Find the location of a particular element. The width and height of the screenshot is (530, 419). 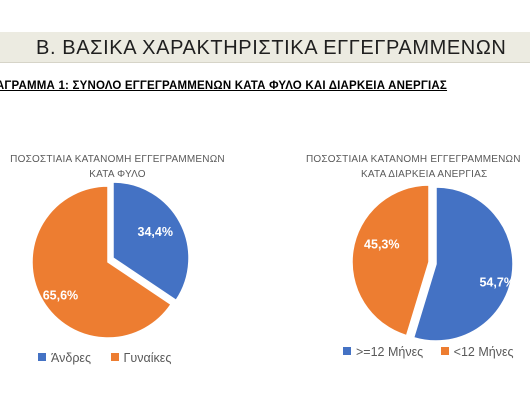

legend-label-women: Γυναίκες is located at coordinates (147, 358).